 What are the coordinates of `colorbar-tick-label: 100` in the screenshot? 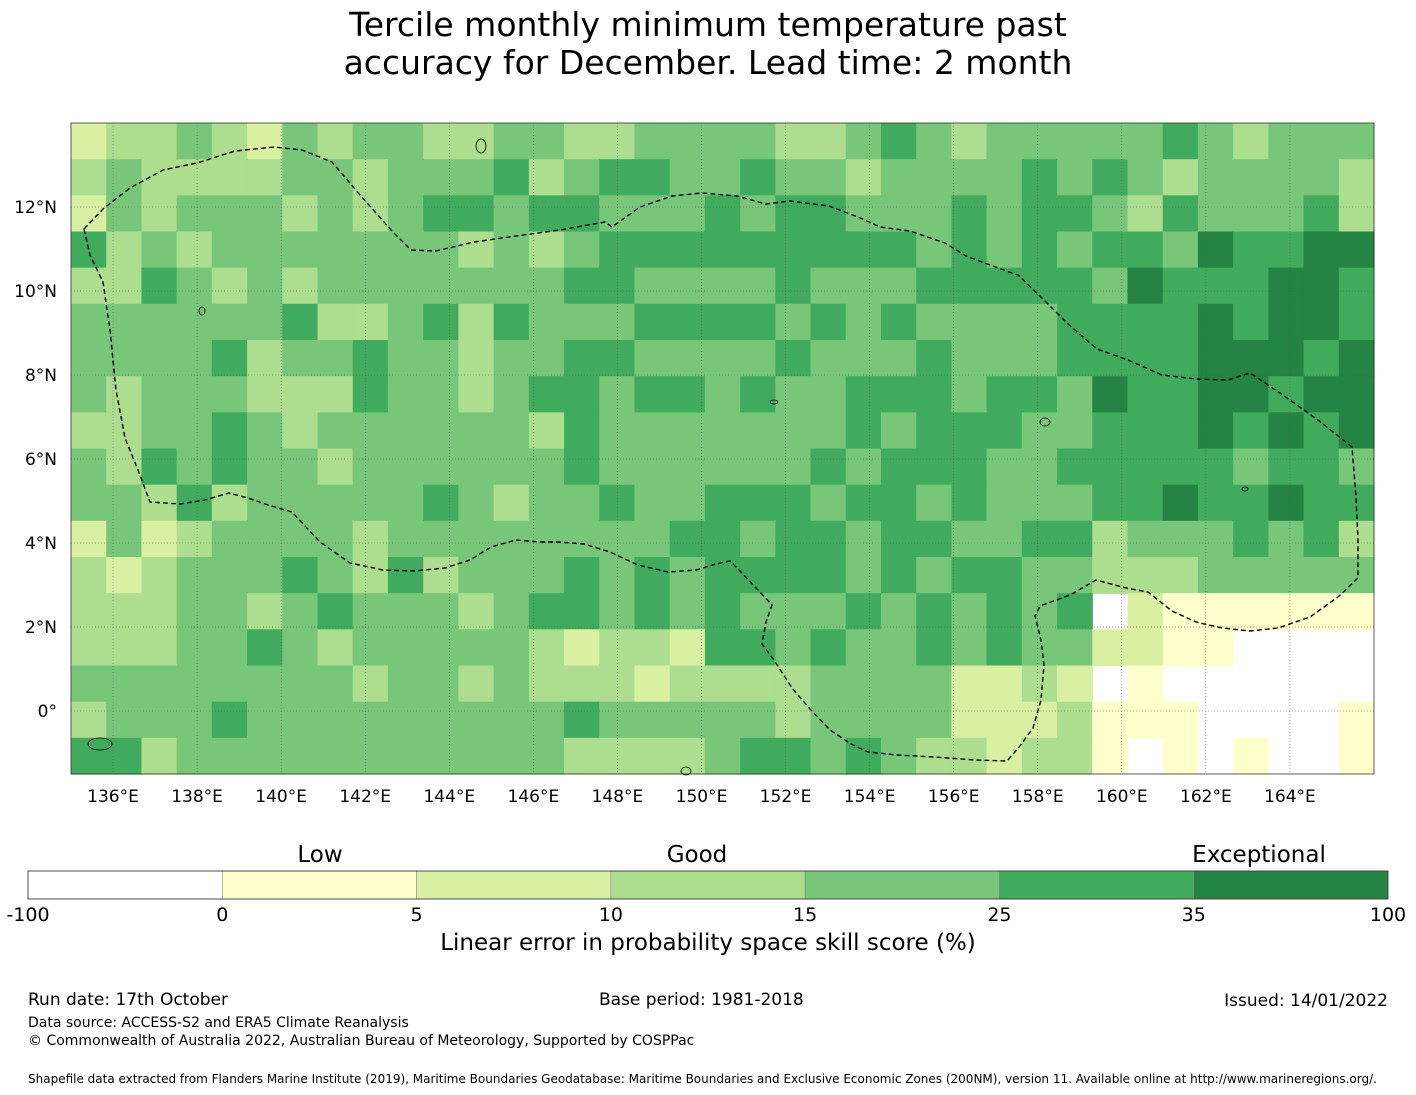 It's located at (1388, 915).